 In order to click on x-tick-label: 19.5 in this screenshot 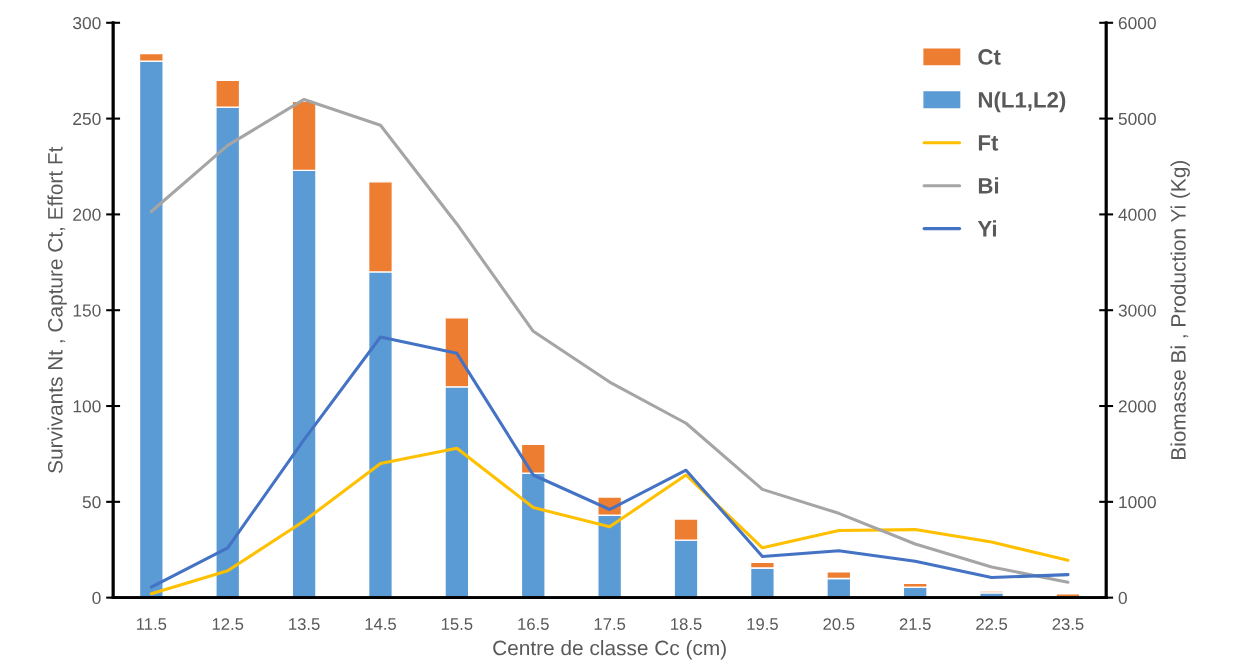, I will do `click(762, 624)`.